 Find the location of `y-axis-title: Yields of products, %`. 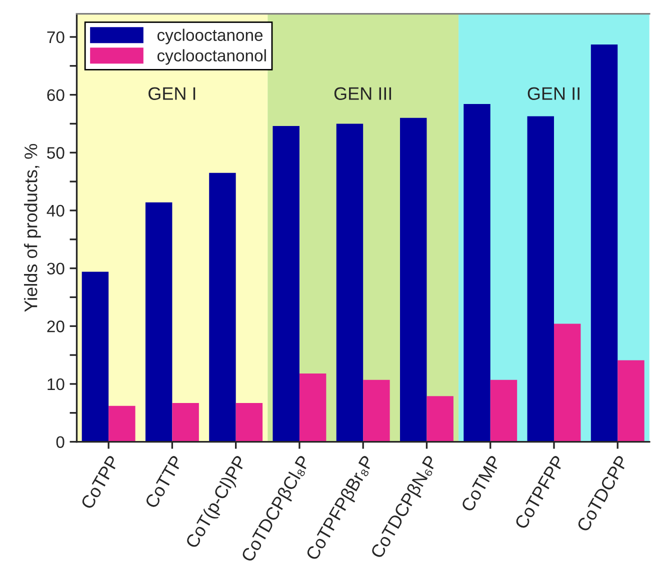

y-axis-title: Yields of products, % is located at coordinates (32, 228).